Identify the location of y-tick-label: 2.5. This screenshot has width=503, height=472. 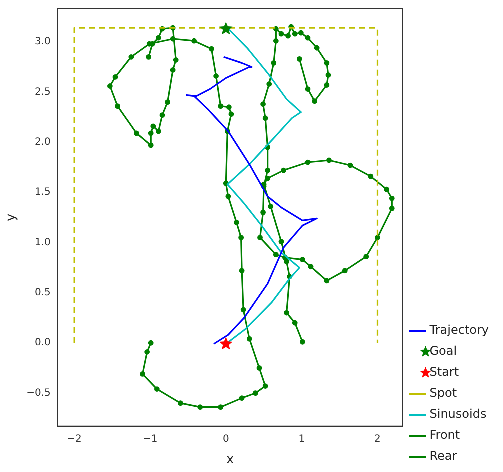
(42, 92).